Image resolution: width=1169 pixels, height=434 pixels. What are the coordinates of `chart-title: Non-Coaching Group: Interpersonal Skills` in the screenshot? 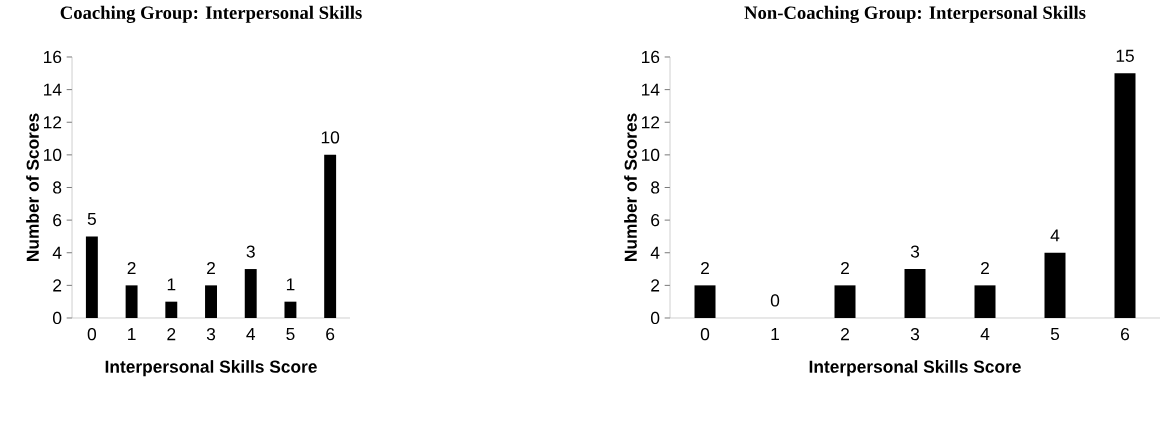 It's located at (915, 14).